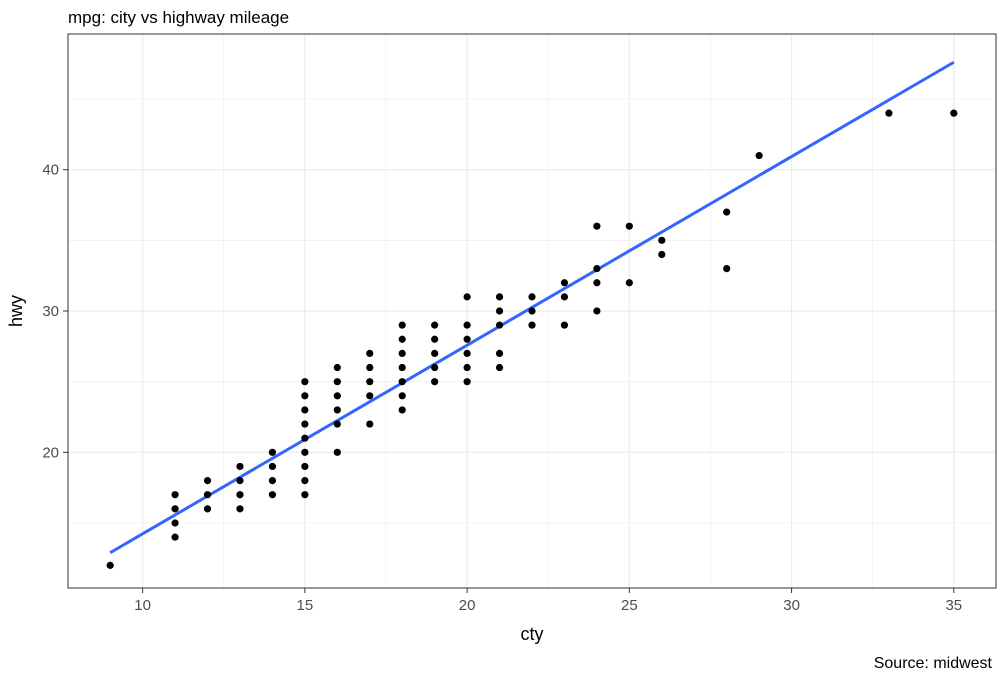 This screenshot has width=1000, height=673. I want to click on y-tick-label: 20, so click(50, 452).